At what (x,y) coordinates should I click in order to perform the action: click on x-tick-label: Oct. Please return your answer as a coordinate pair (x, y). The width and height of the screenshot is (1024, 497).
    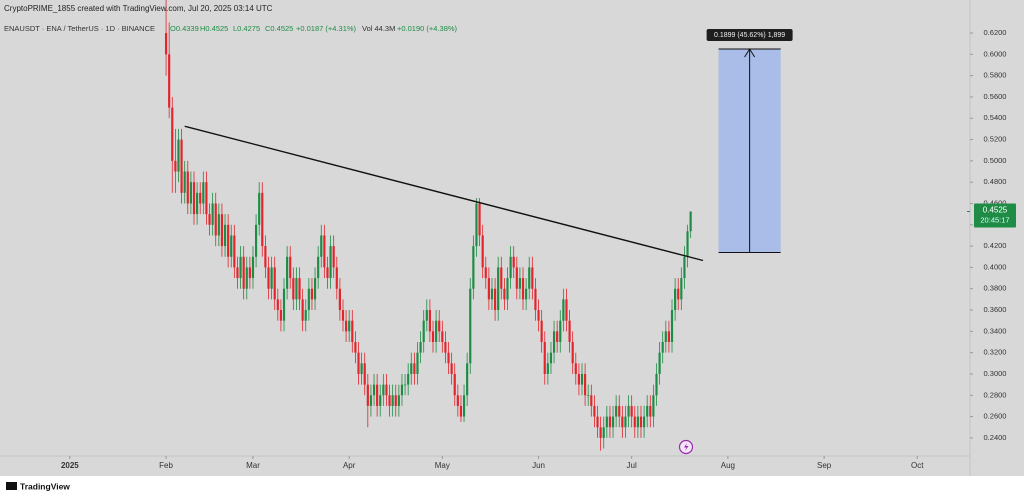
    Looking at the image, I should click on (917, 465).